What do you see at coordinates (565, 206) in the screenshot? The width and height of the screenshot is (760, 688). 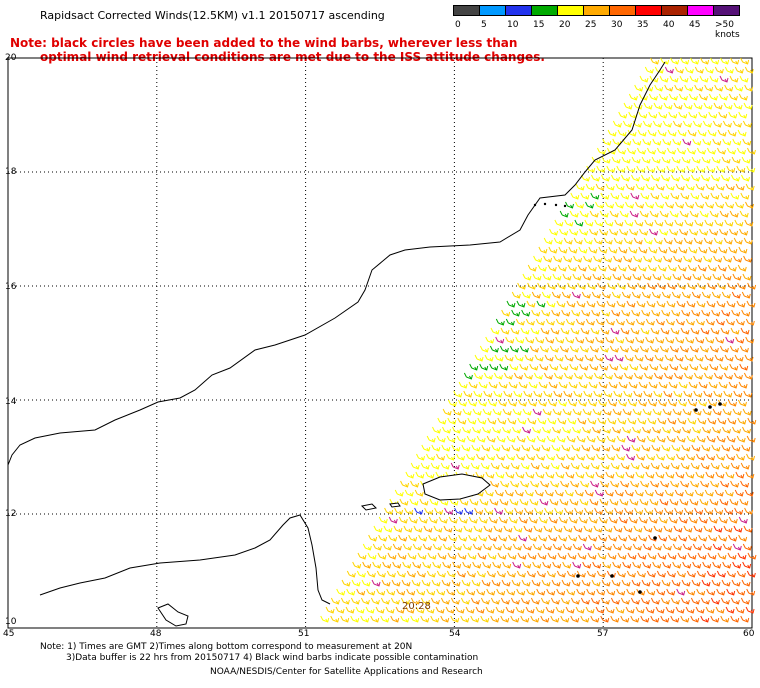 I see `islet` at bounding box center [565, 206].